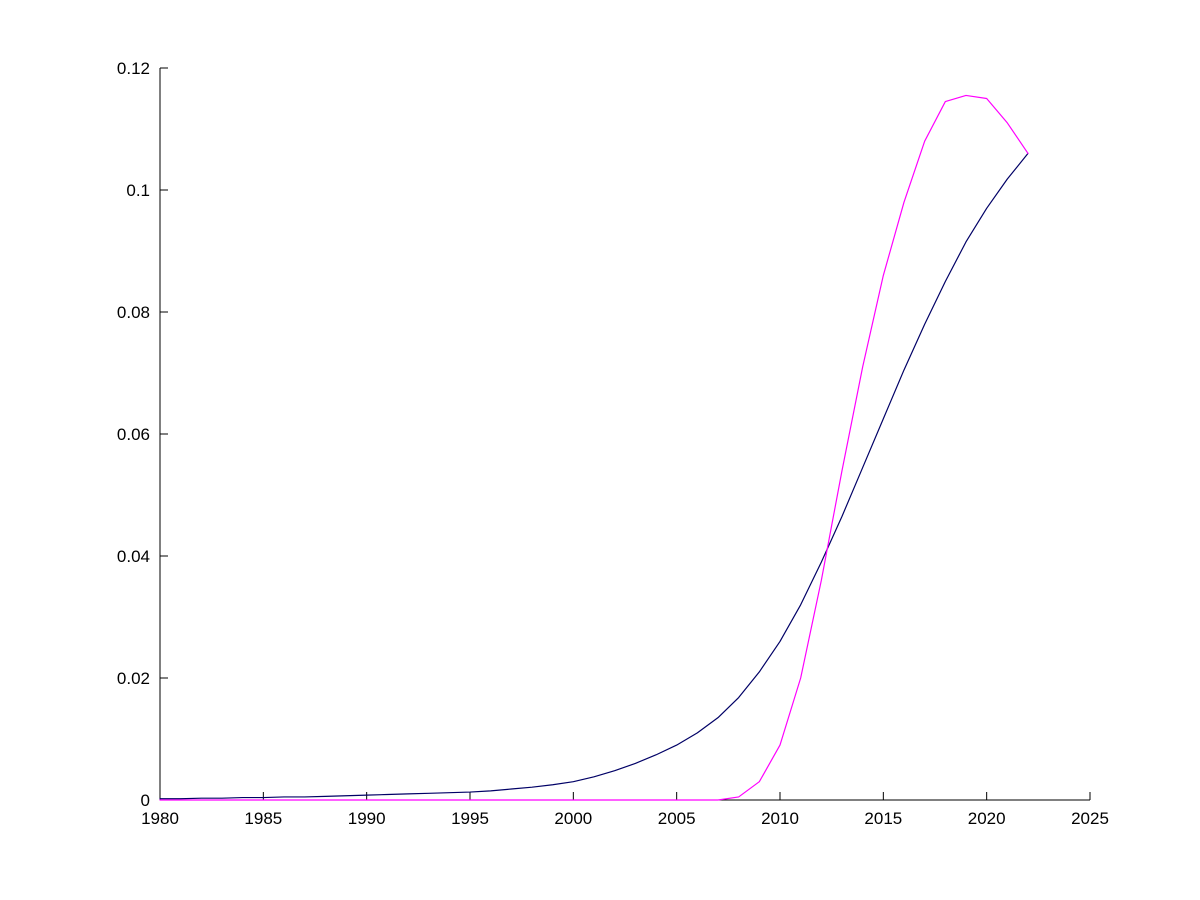 The image size is (1200, 900). Describe the element at coordinates (987, 818) in the screenshot. I see `x-tick-label: 2020` at that location.